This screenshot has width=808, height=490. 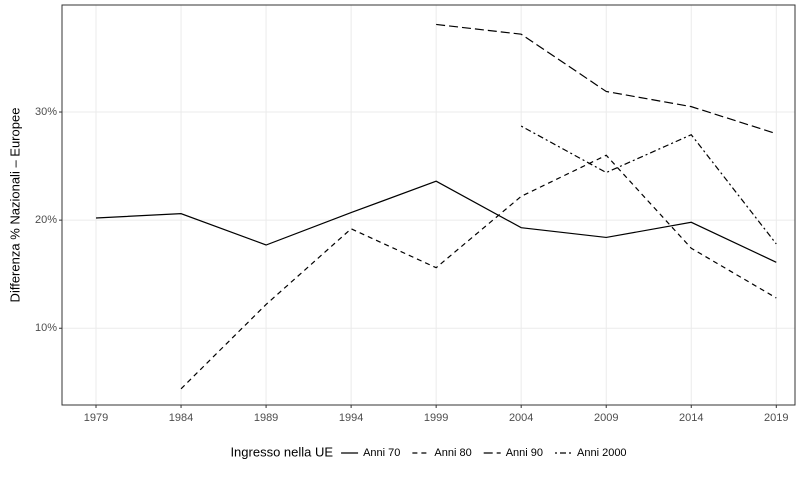 I want to click on legend-title: Ingresso nella UE, so click(x=281, y=451).